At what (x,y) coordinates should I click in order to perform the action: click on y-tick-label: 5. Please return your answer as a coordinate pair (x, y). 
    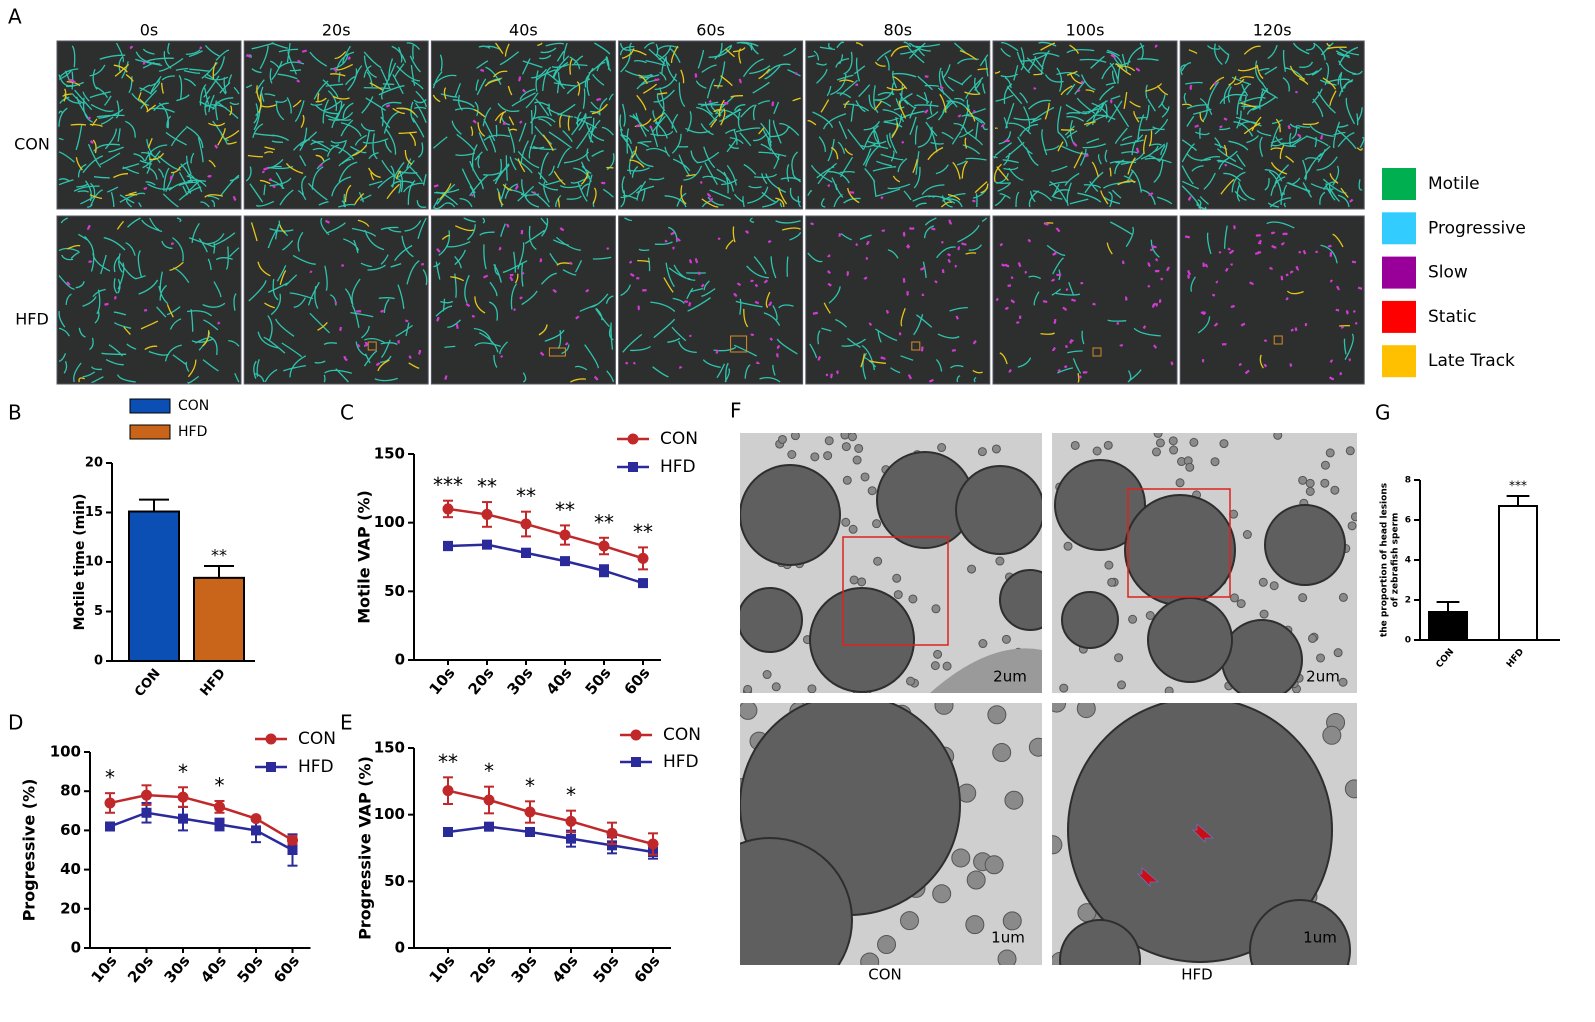
    Looking at the image, I should click on (98, 611).